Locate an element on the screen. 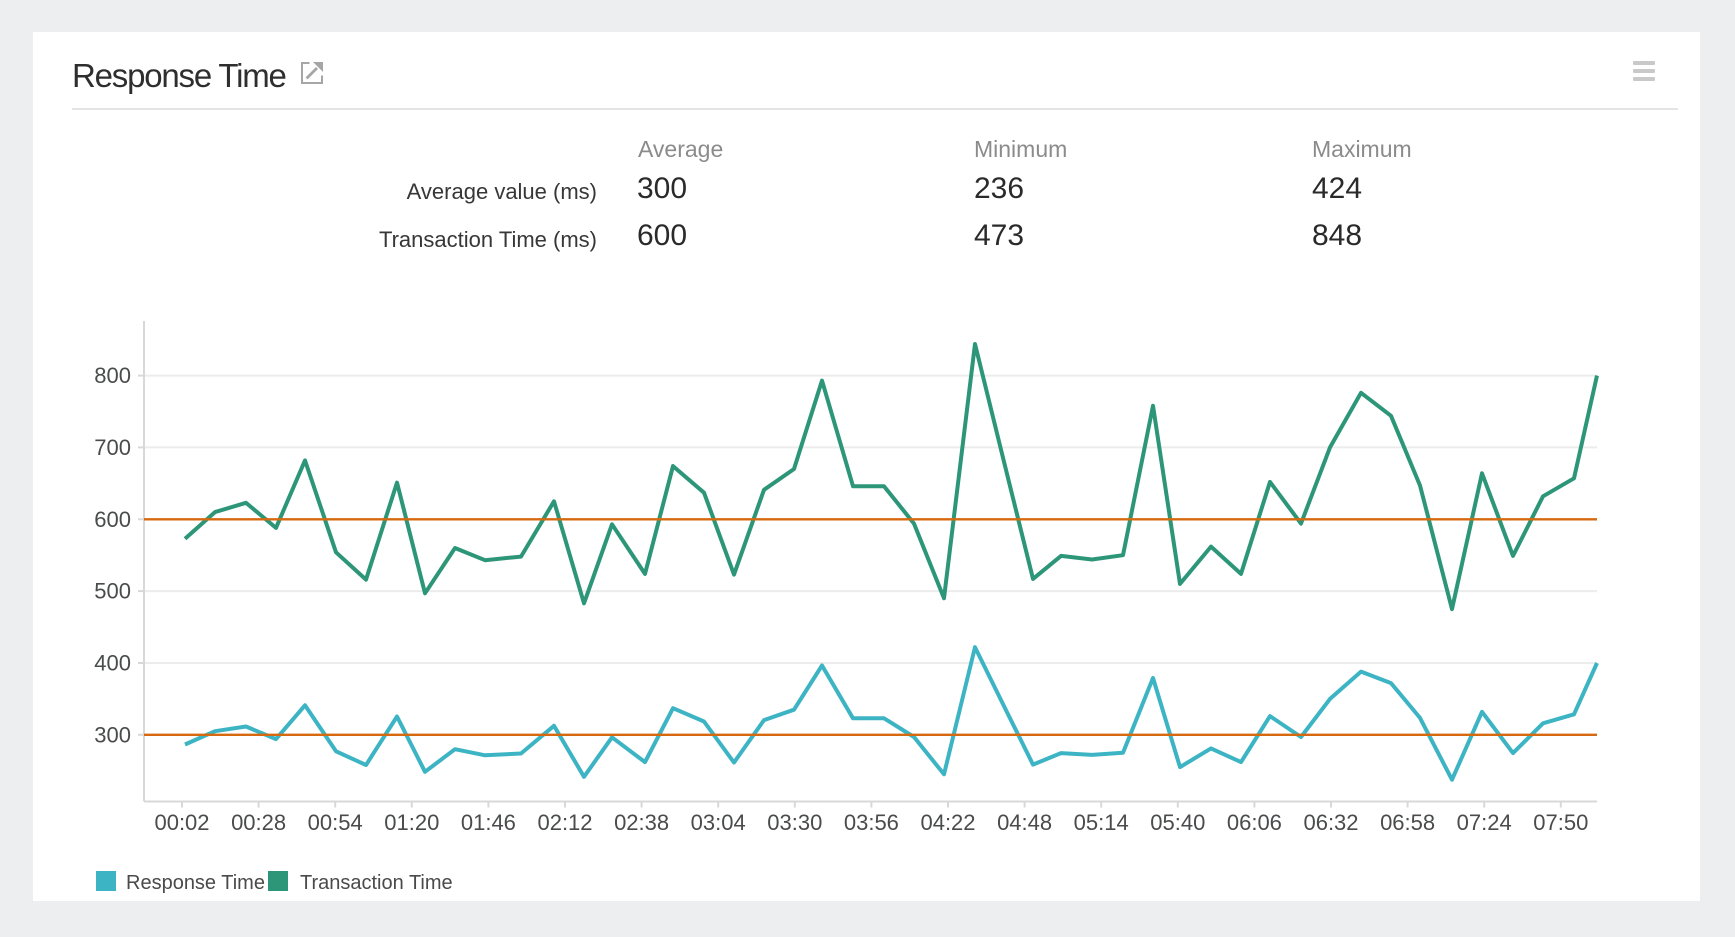  svg-text: 04:48 is located at coordinates (1024, 822).